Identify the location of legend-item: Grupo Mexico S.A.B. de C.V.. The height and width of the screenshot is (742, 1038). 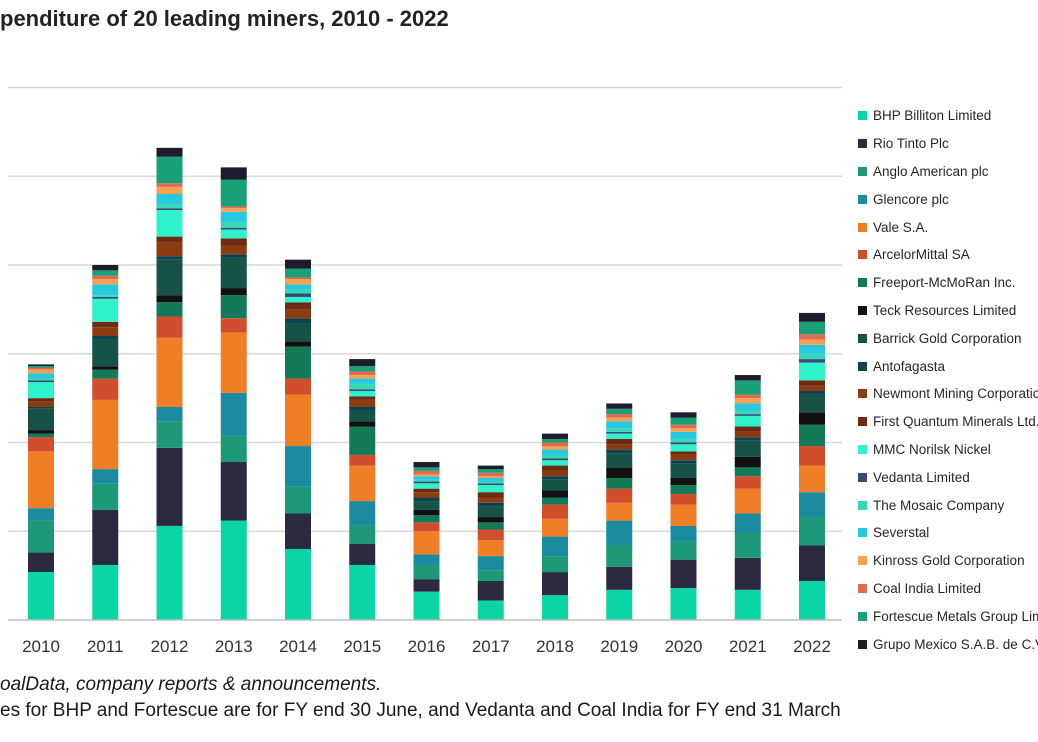
(948, 644).